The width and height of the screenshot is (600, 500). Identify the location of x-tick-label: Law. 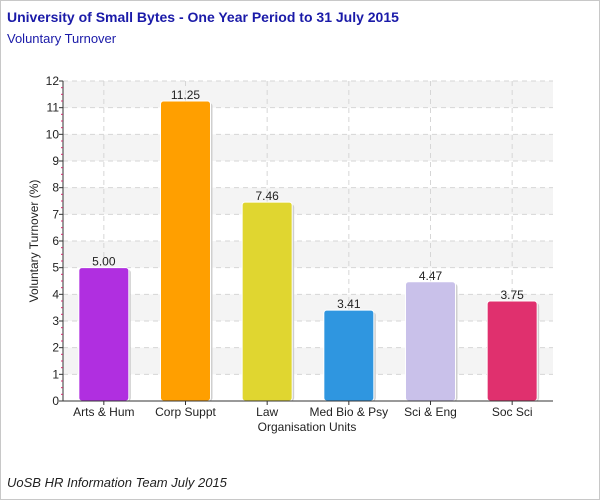
(267, 412).